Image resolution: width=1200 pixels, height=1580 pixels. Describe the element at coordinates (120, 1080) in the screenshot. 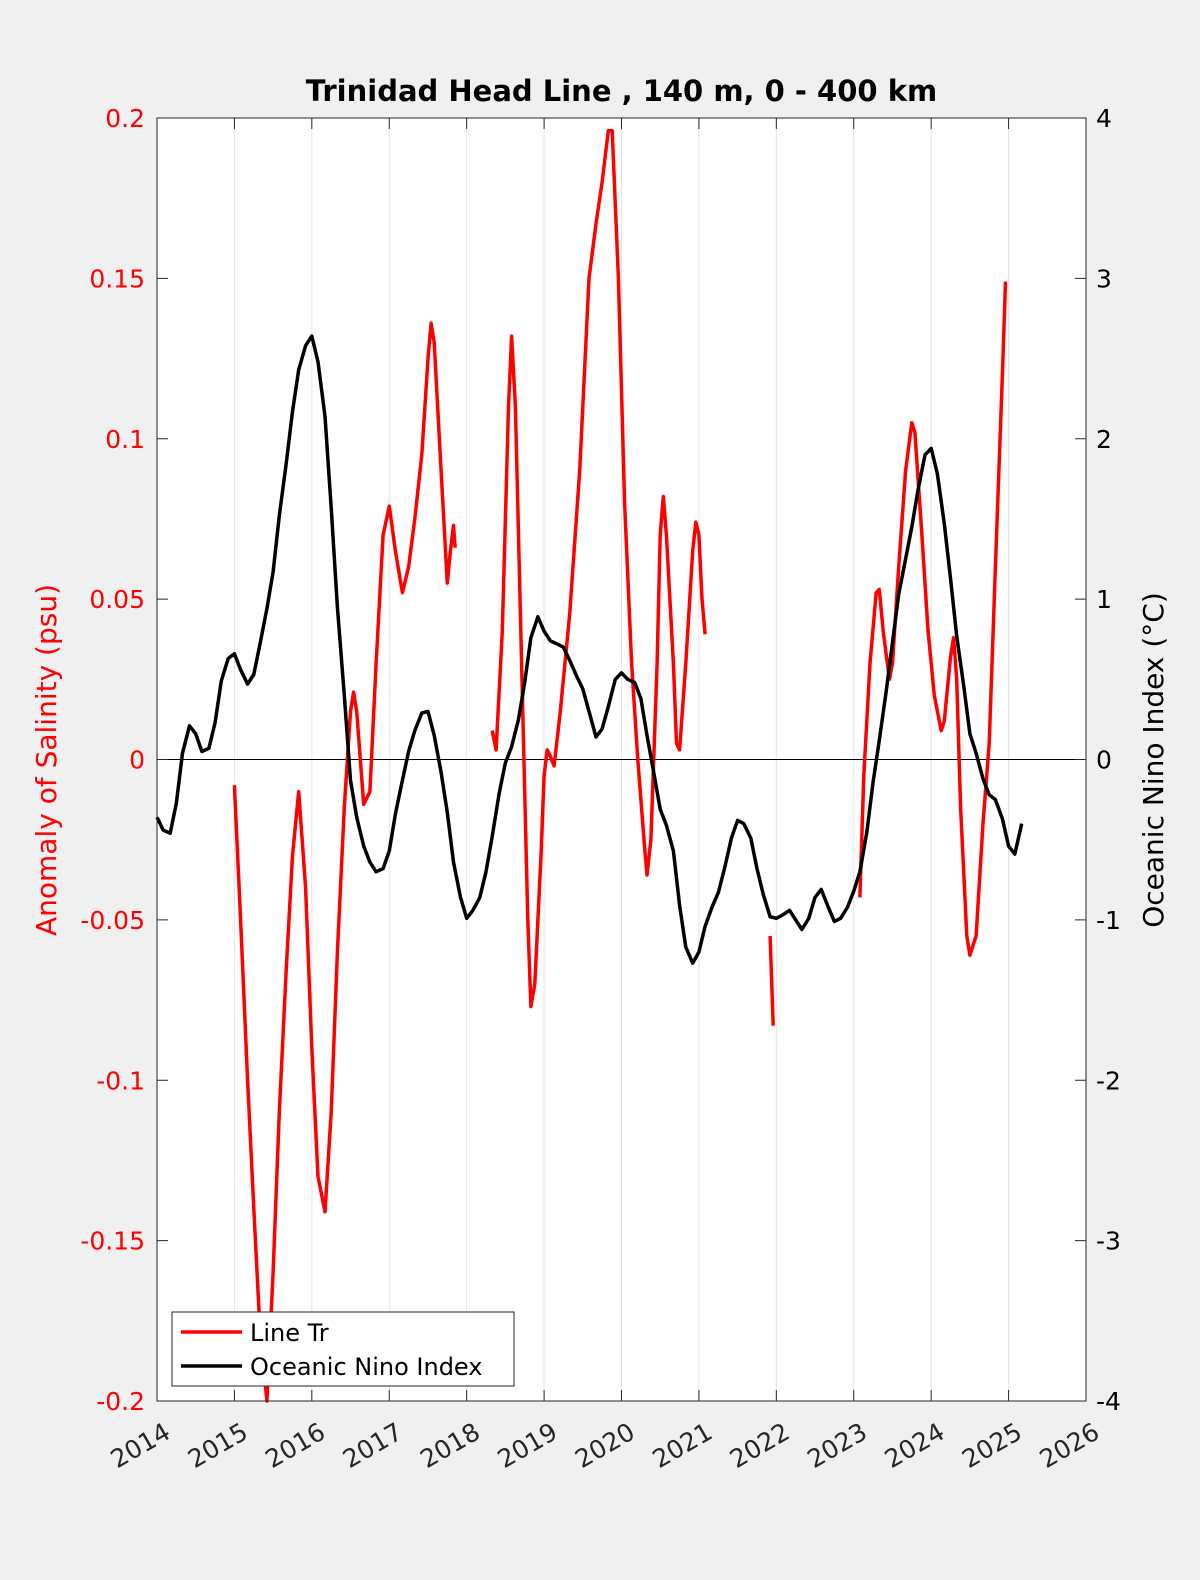

I see `y-left-tick-label: -0.1` at that location.